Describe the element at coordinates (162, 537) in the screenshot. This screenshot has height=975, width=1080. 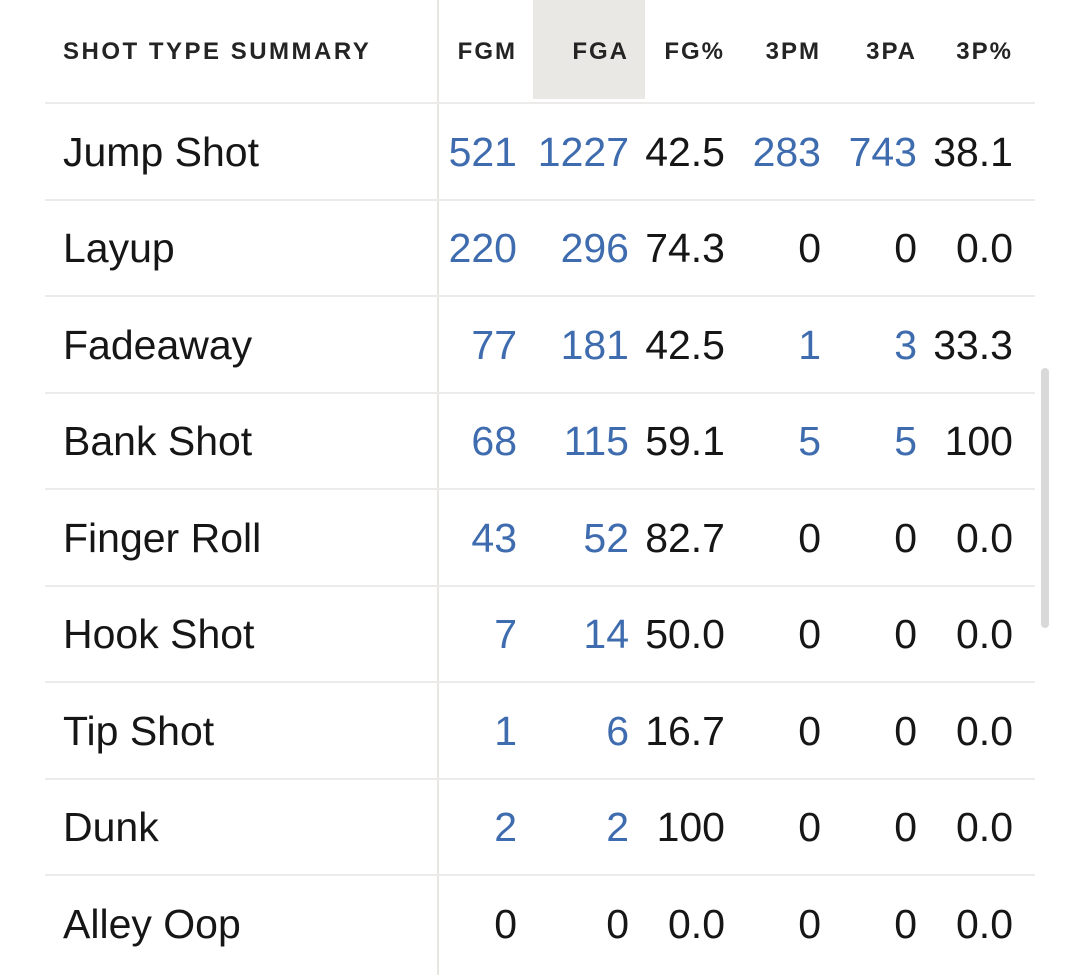
I see `row-label: Finger Roll` at that location.